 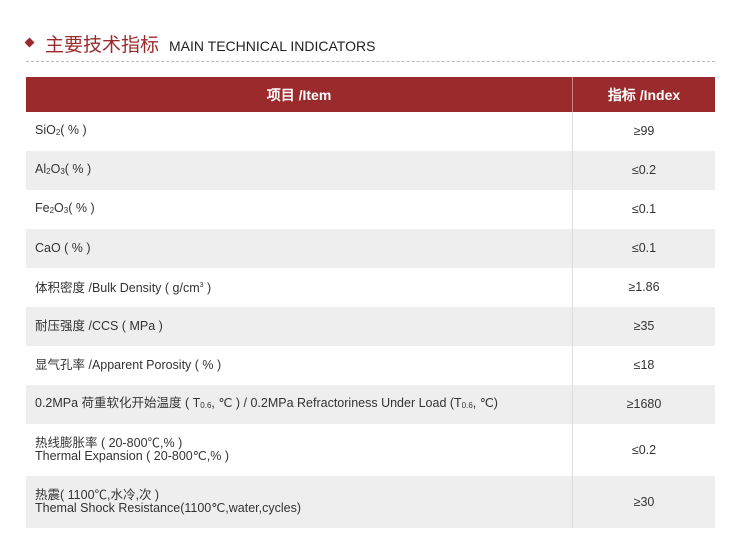 I want to click on heading-cn: 主要技术指标, so click(x=102, y=45).